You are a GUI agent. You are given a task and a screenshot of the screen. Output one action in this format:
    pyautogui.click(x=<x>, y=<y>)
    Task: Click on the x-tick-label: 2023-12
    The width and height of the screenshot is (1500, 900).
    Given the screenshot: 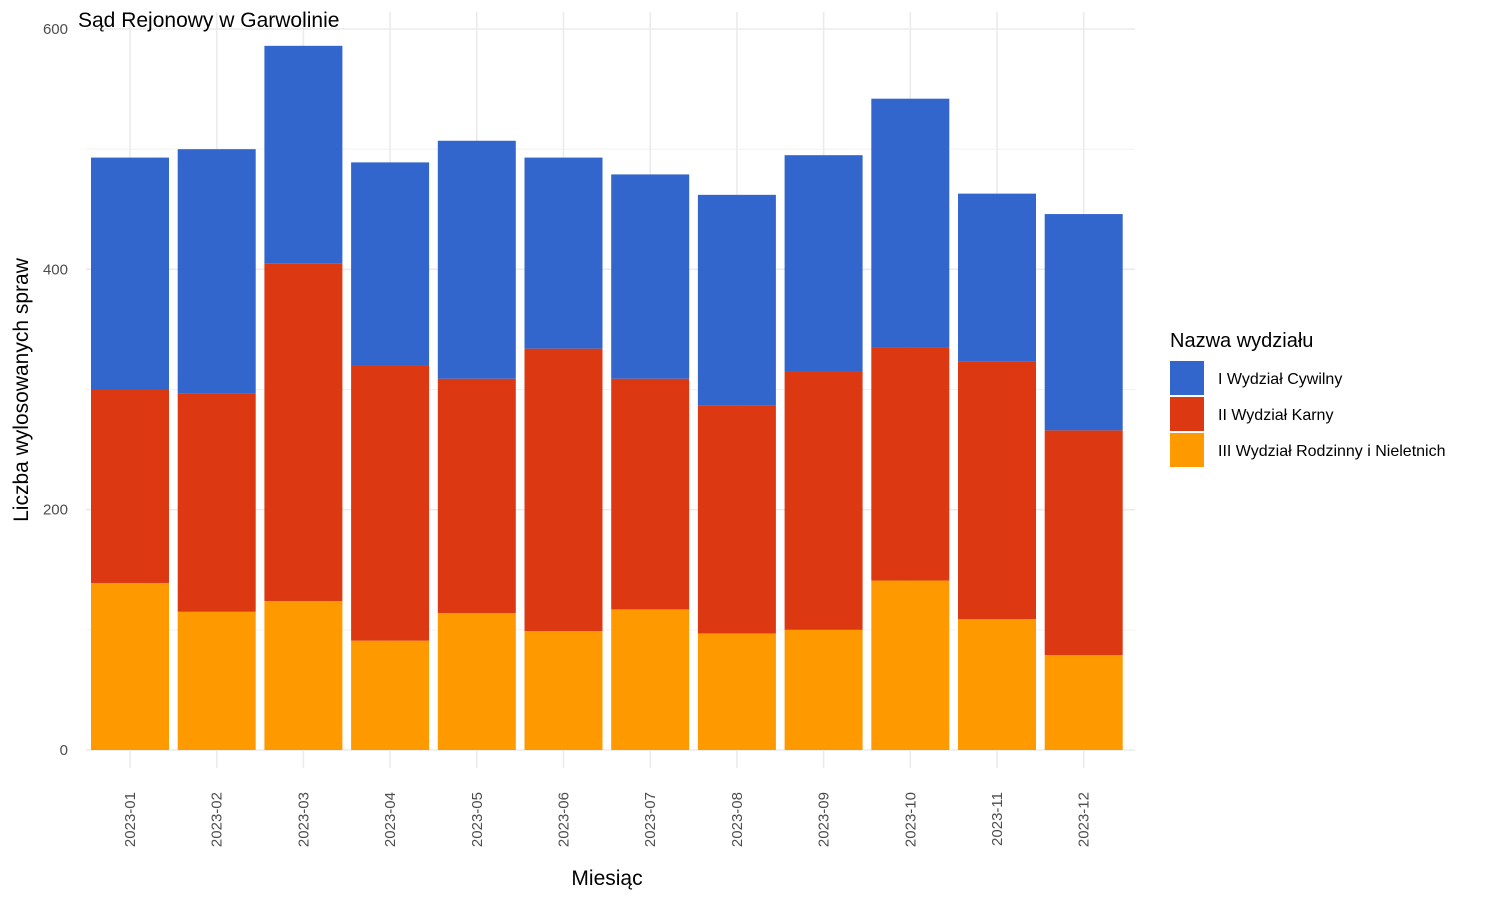 What is the action you would take?
    pyautogui.click(x=1084, y=819)
    